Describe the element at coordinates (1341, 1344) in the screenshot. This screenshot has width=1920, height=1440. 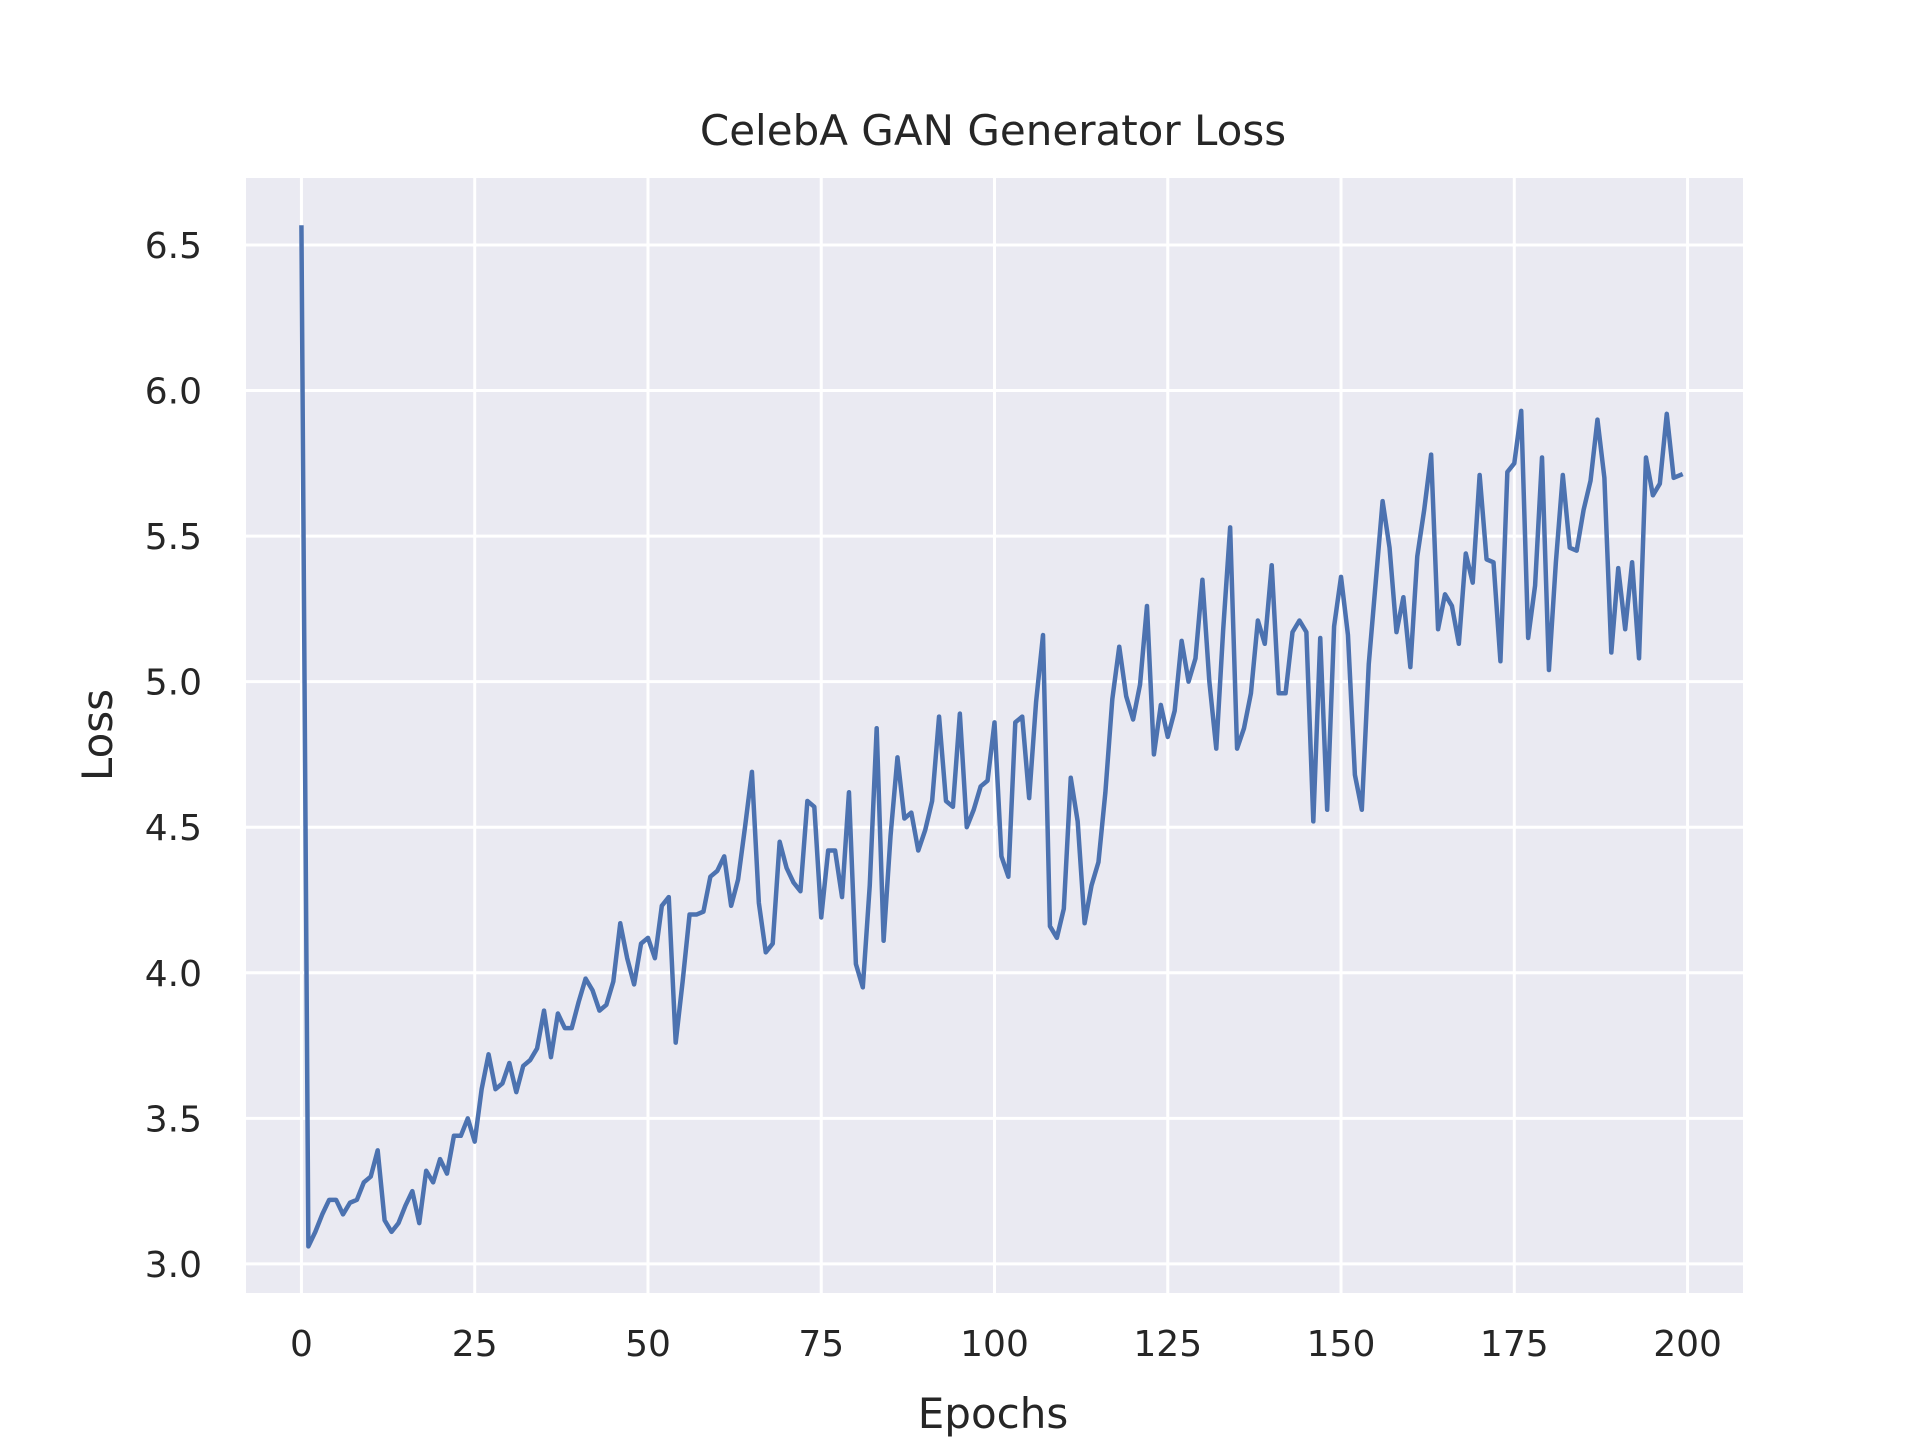
I see `x-tick-label: 150` at that location.